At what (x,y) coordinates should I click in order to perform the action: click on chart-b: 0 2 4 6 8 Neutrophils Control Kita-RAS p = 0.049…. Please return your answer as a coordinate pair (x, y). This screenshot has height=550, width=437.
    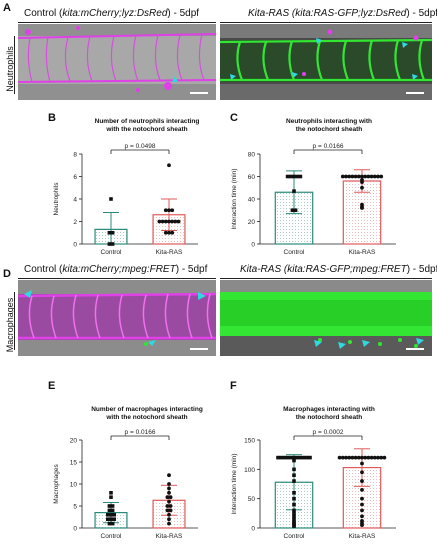
    Looking at the image, I should click on (125, 199).